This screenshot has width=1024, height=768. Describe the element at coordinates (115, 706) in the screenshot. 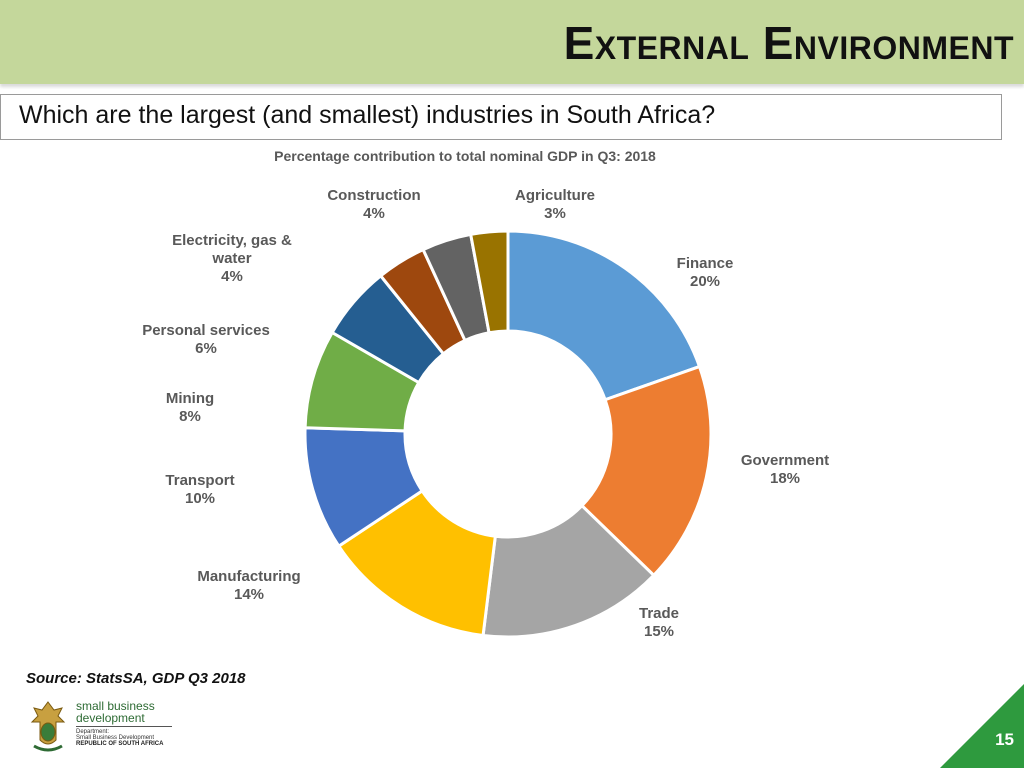

I see `logo-line-1: small business` at that location.